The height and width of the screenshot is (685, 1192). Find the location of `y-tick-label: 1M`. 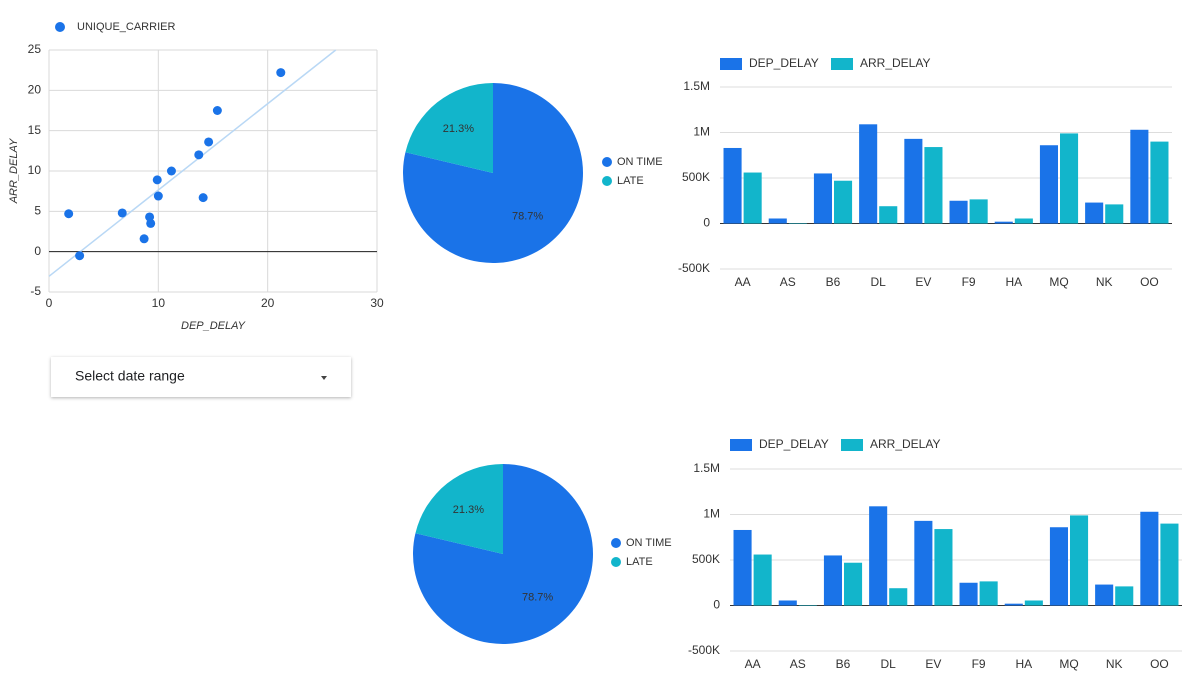

y-tick-label: 1M is located at coordinates (711, 514).